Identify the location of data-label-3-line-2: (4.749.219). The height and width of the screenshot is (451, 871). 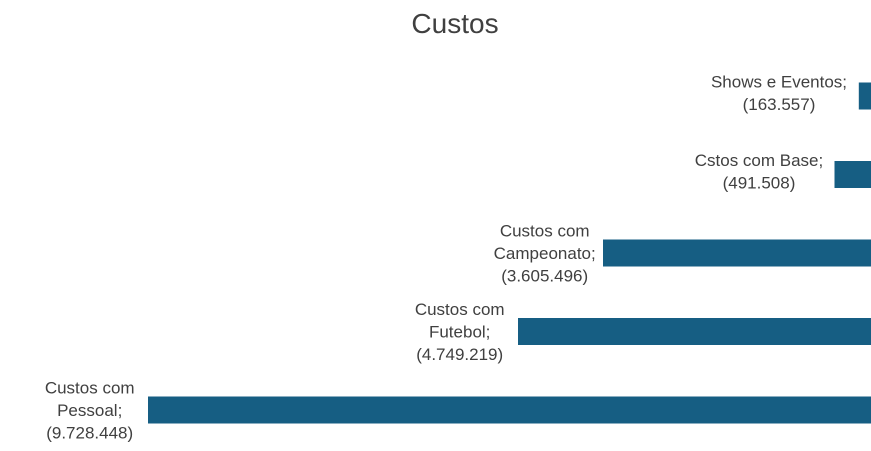
(459, 354).